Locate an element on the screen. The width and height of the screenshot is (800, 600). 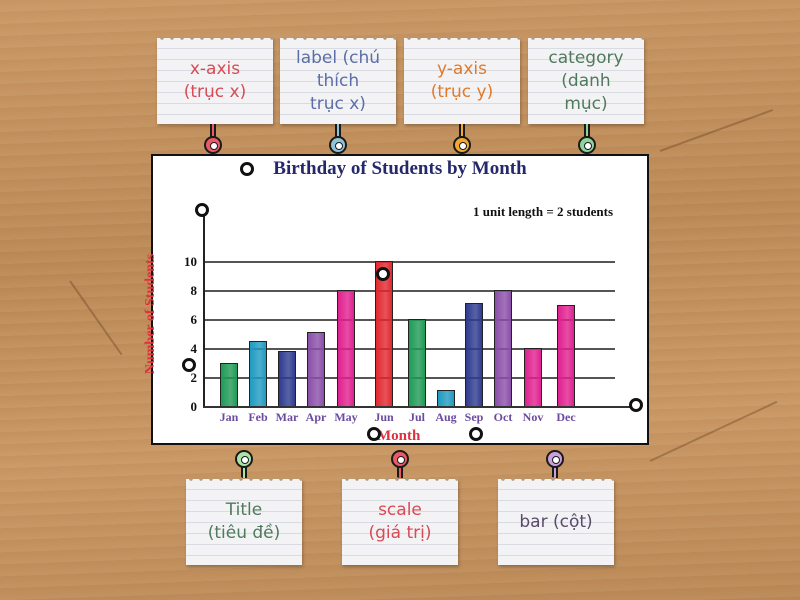
label-card-scale: scale (giá trị) is located at coordinates (400, 520).